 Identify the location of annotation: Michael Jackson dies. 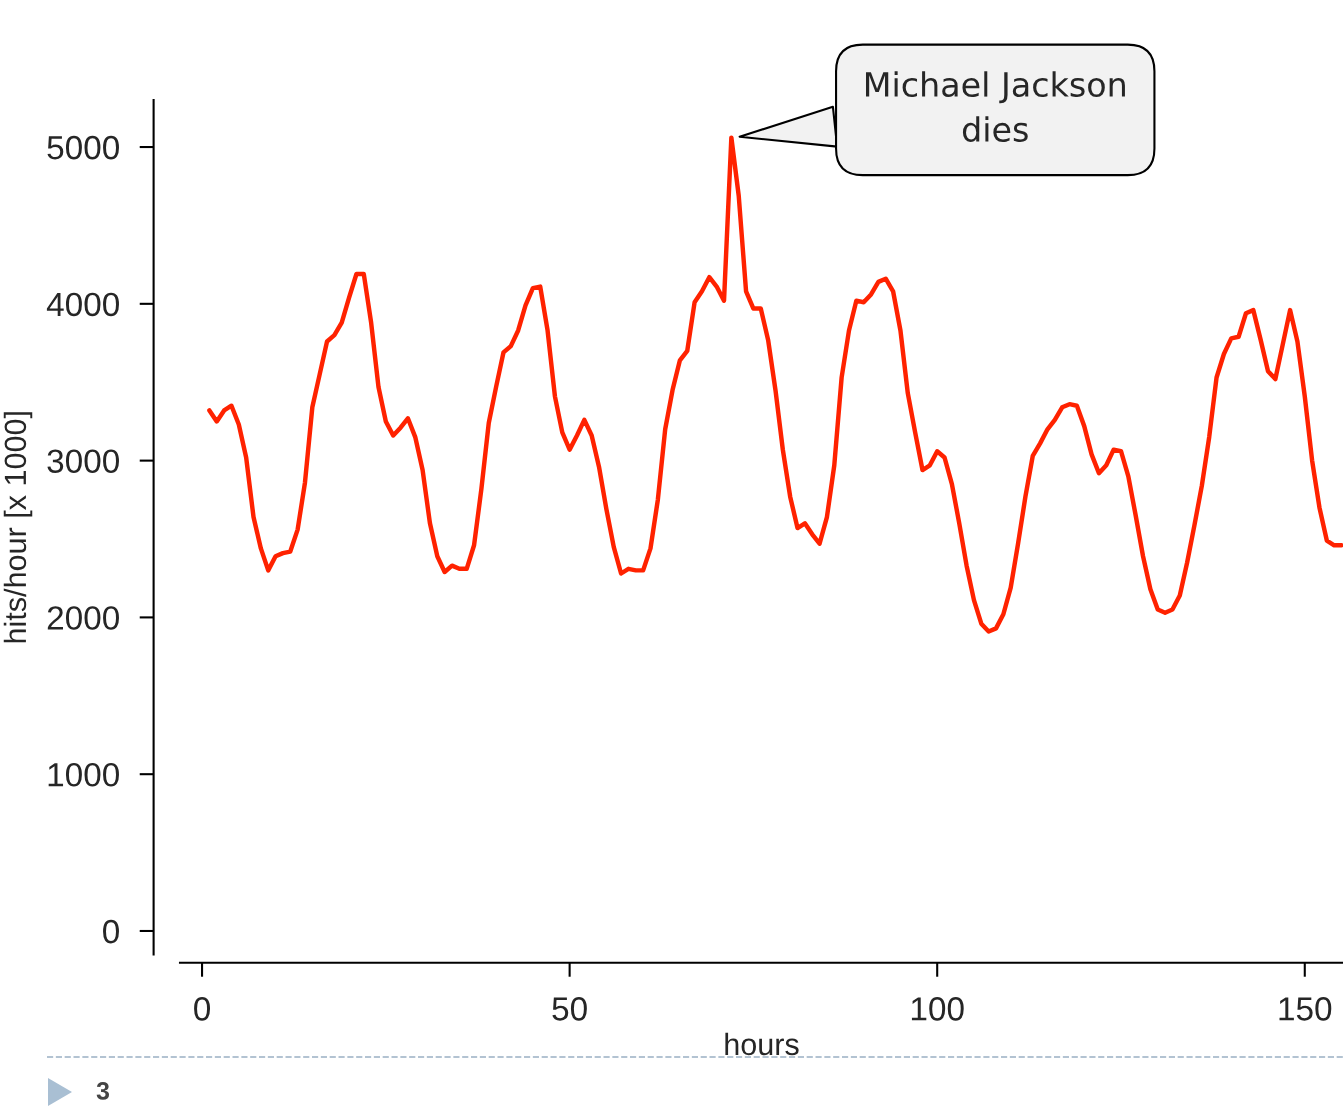
(995, 106).